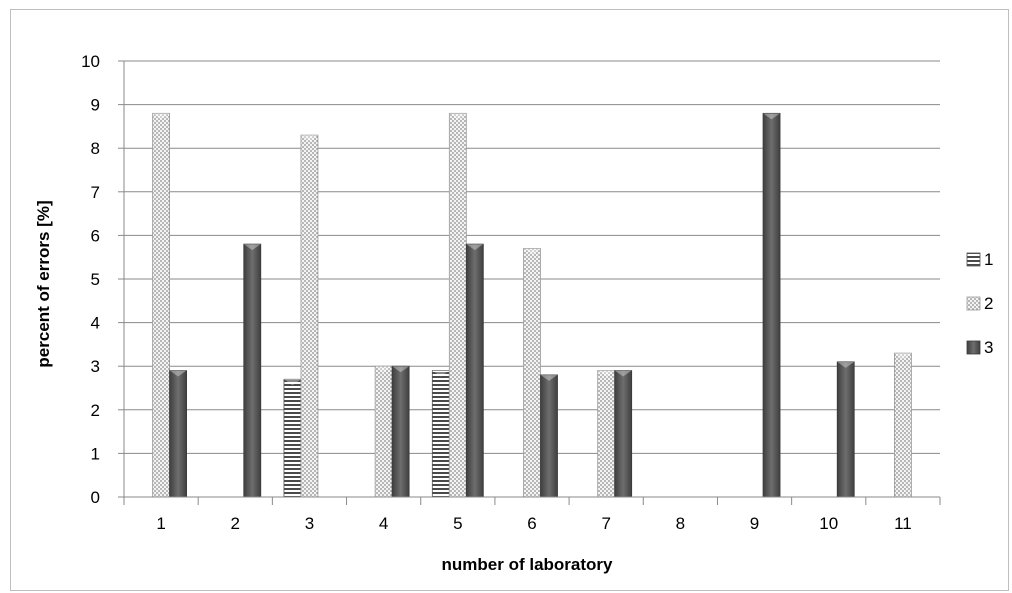 The width and height of the screenshot is (1012, 593). I want to click on x-axis-title: number of laboratory, so click(528, 564).